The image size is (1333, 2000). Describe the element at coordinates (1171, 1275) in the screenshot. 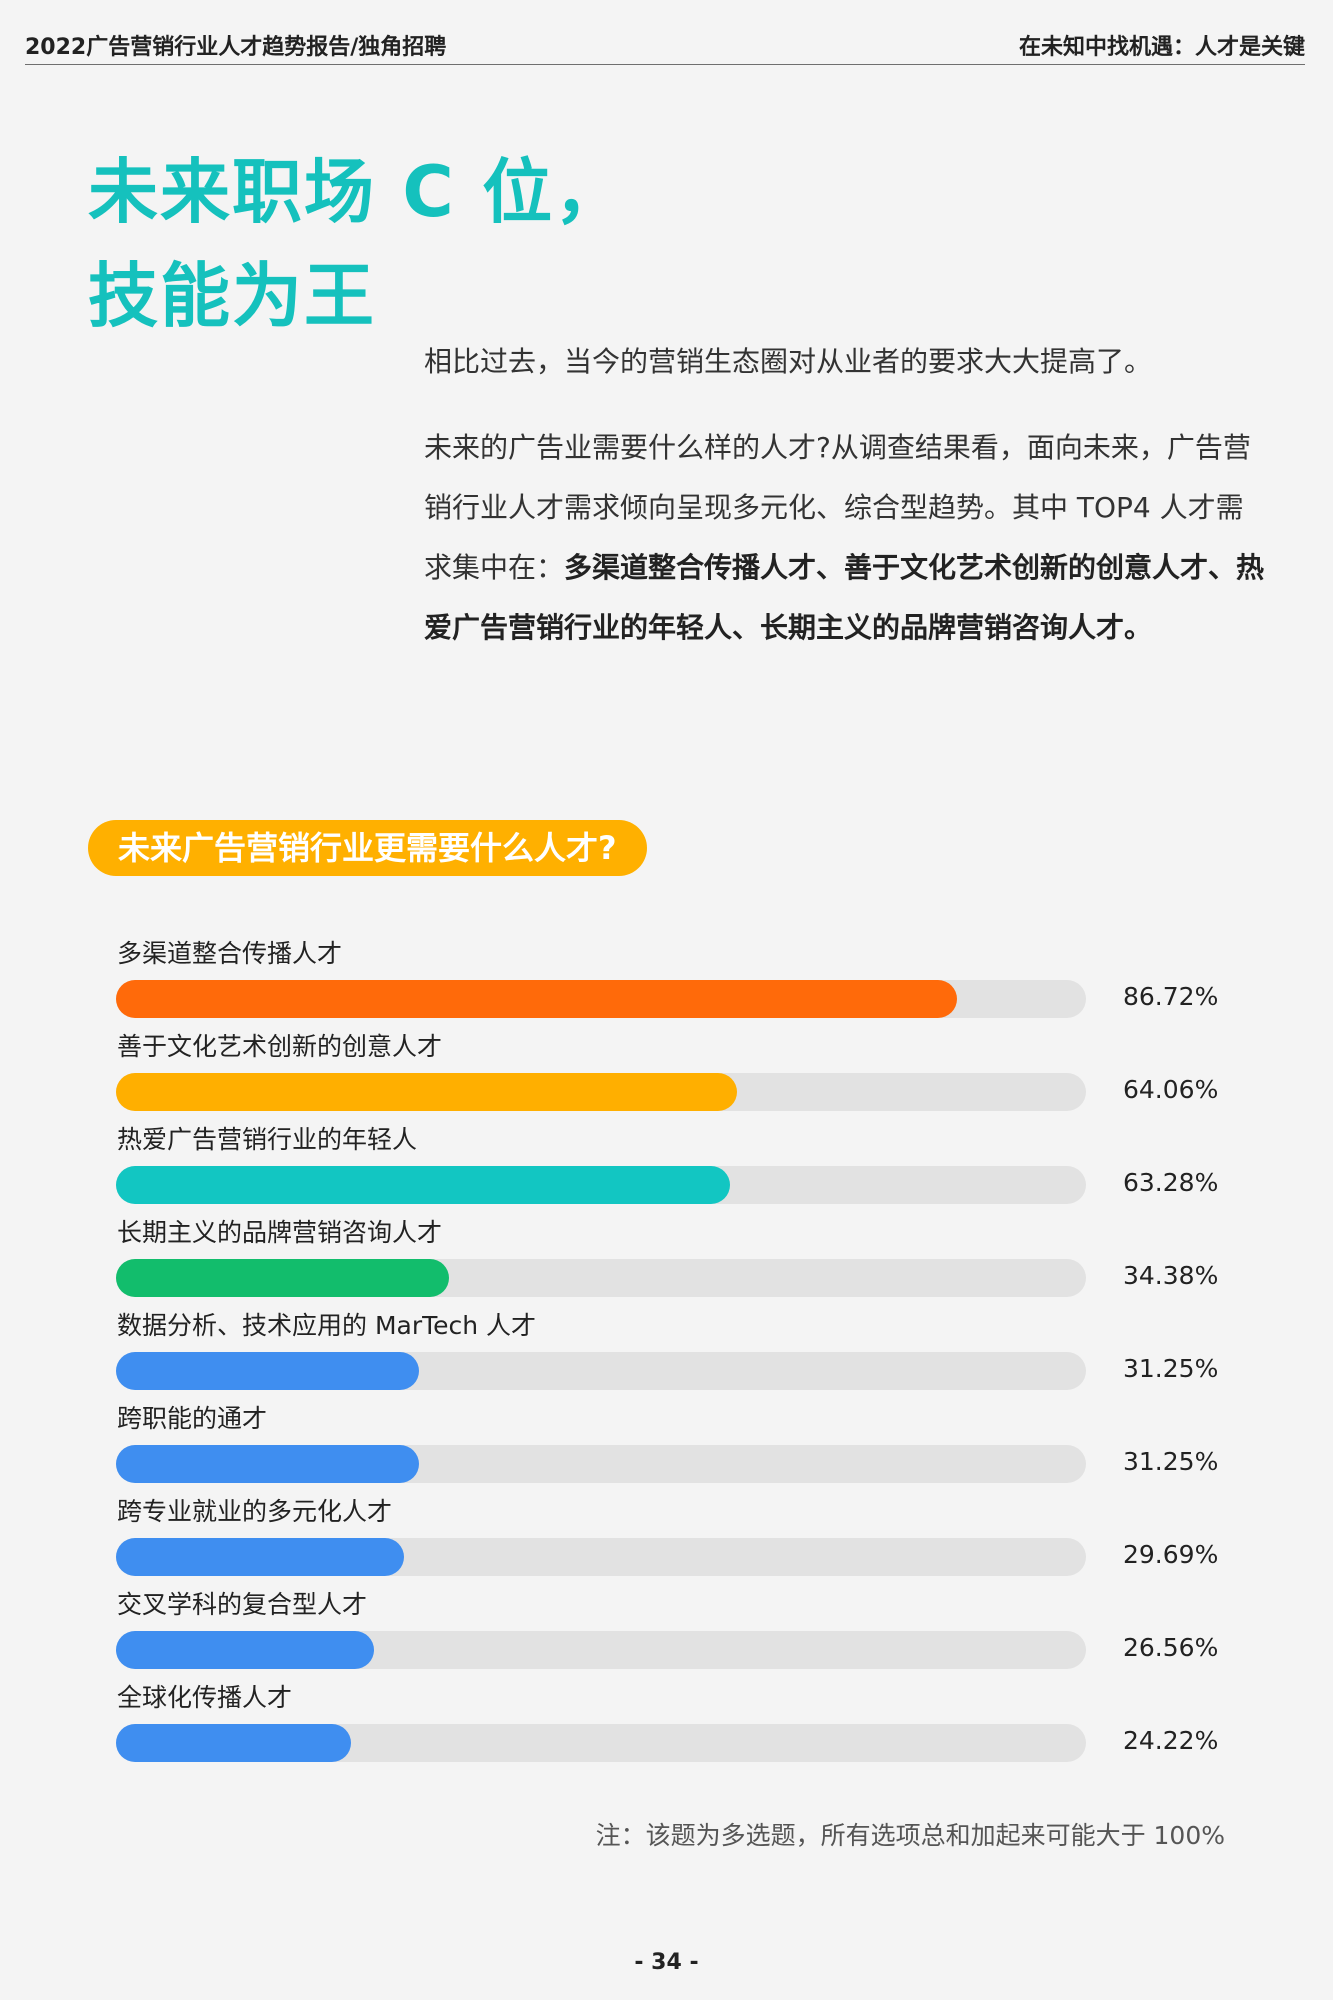

I see `bar-value-label: 34.38%` at that location.